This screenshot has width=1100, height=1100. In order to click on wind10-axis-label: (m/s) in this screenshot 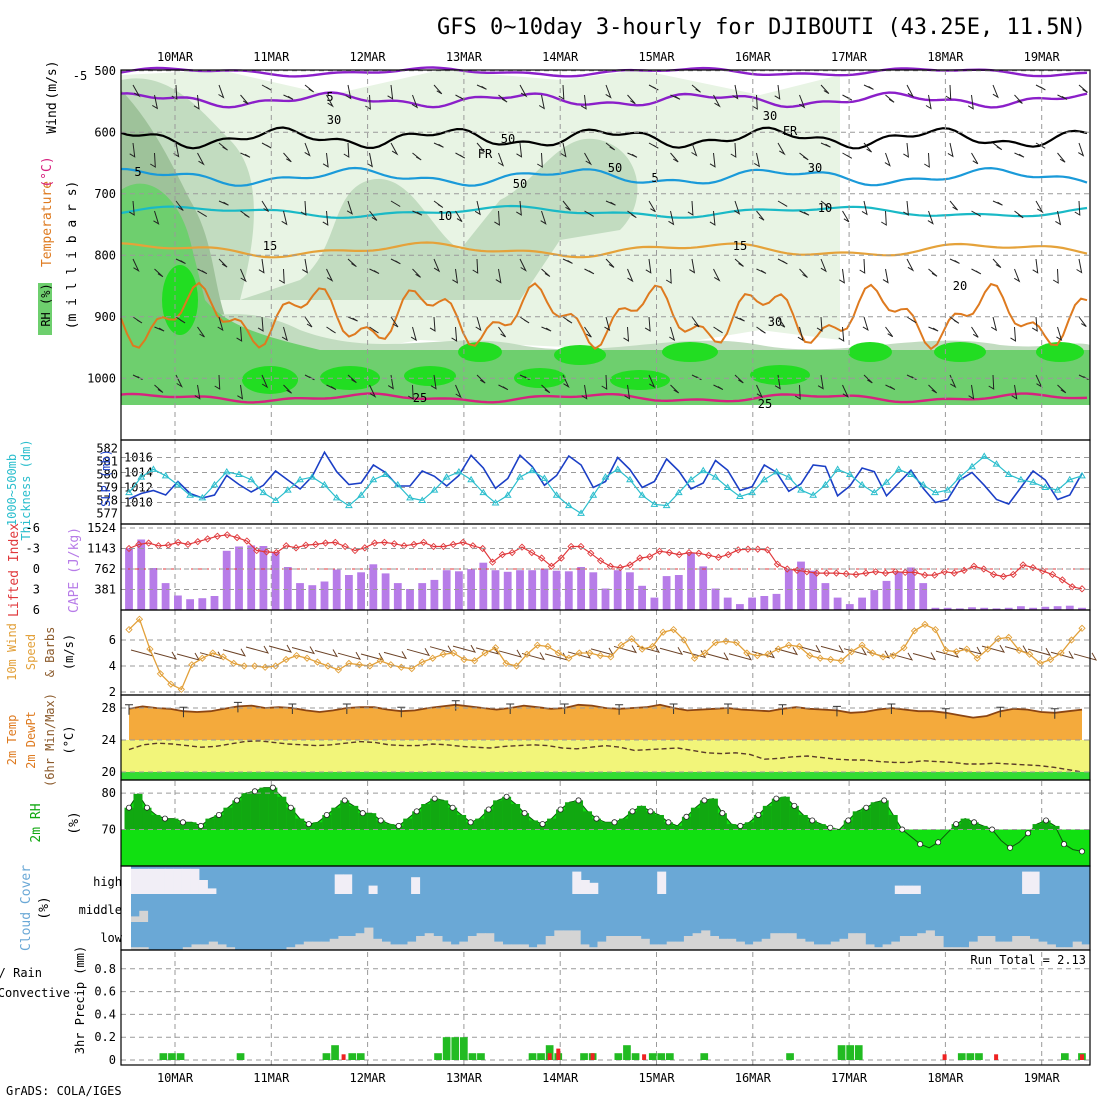, I will do `click(69, 652)`.